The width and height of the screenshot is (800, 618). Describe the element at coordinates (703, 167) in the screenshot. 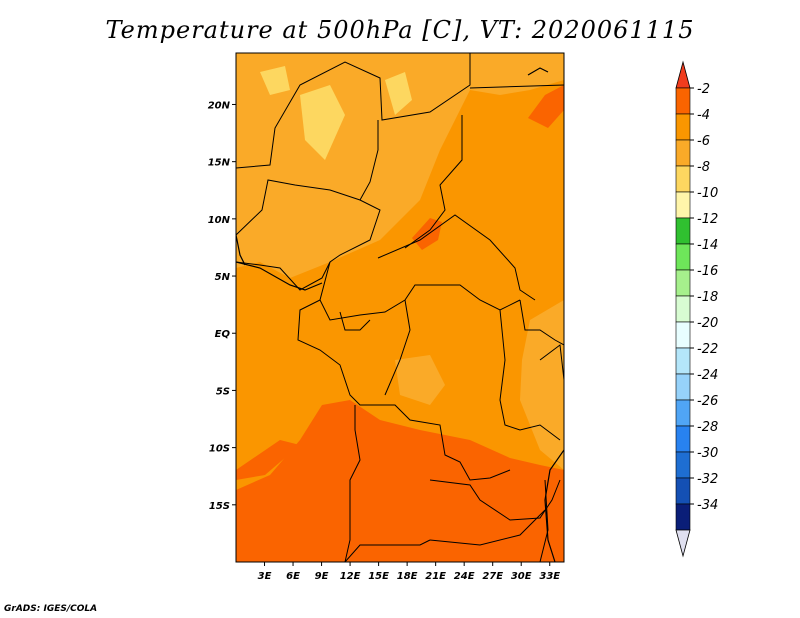

I see `colorbar-label: -8` at that location.